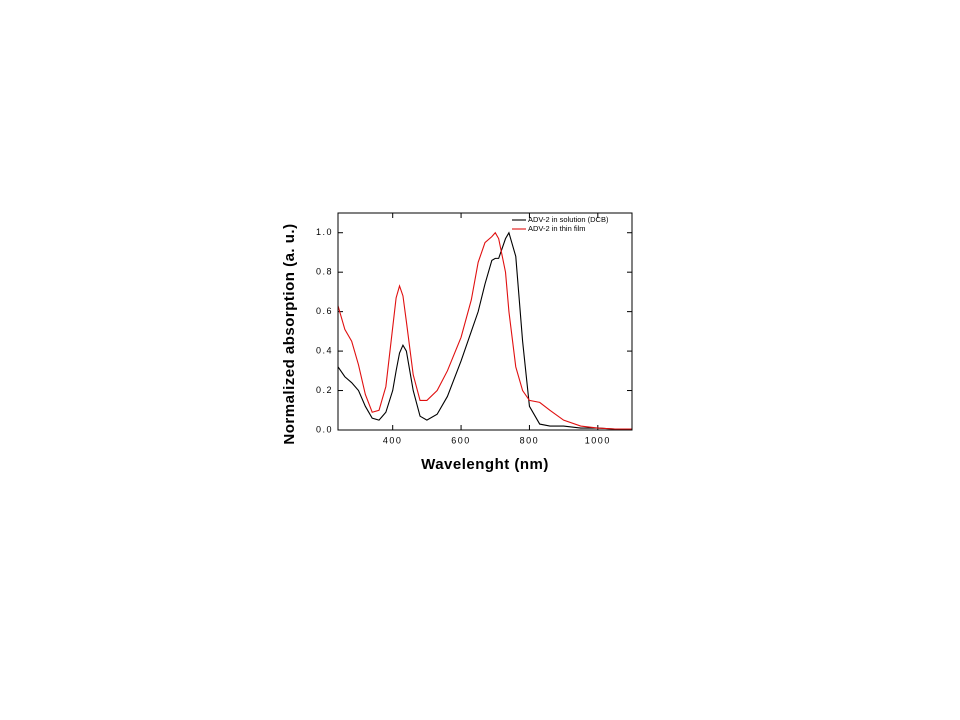 The height and width of the screenshot is (720, 960). What do you see at coordinates (598, 440) in the screenshot?
I see `x-tick-label: 1000` at bounding box center [598, 440].